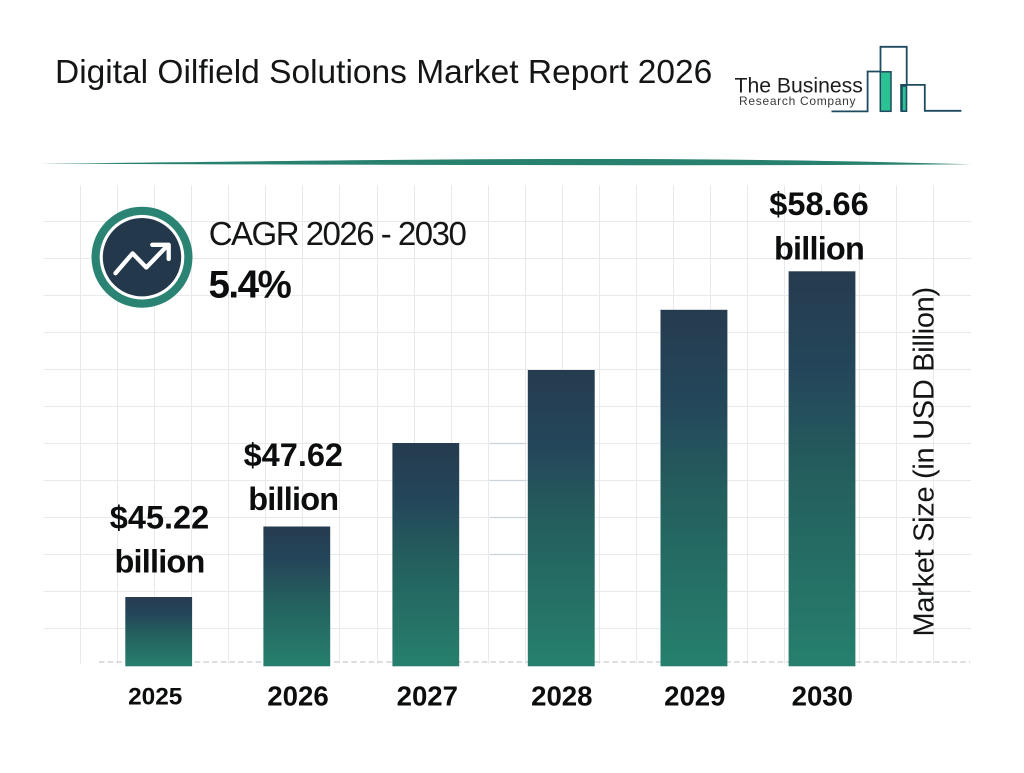 The height and width of the screenshot is (773, 1024). What do you see at coordinates (155, 696) in the screenshot?
I see `svg-text: 2025` at bounding box center [155, 696].